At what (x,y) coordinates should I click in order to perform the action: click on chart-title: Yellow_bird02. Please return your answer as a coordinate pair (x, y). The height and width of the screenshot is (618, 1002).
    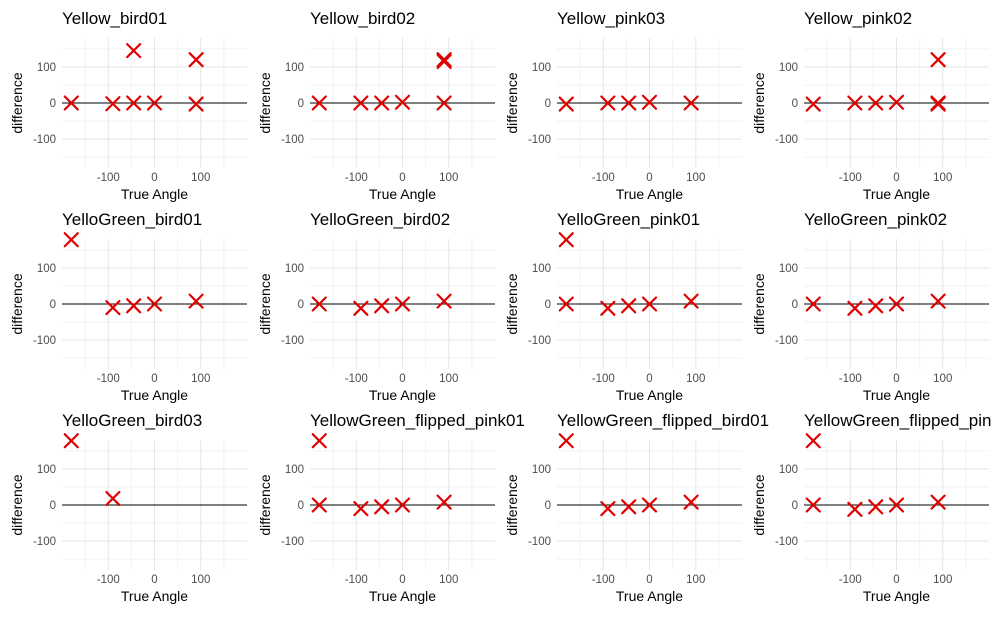
    Looking at the image, I should click on (362, 18).